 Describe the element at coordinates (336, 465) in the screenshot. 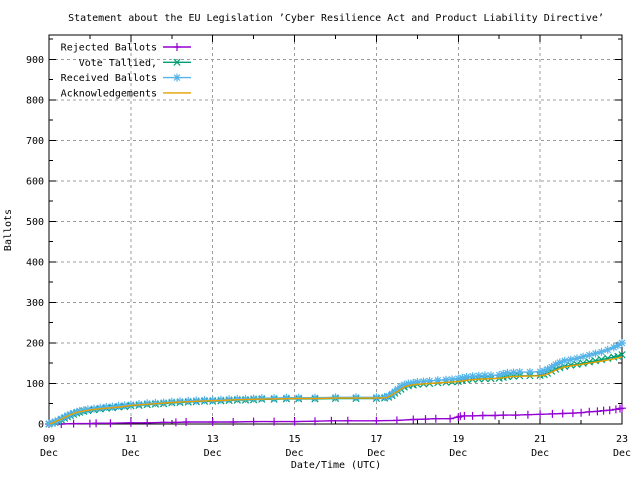

I see `x-axis-label: Date/Time (UTC)` at that location.